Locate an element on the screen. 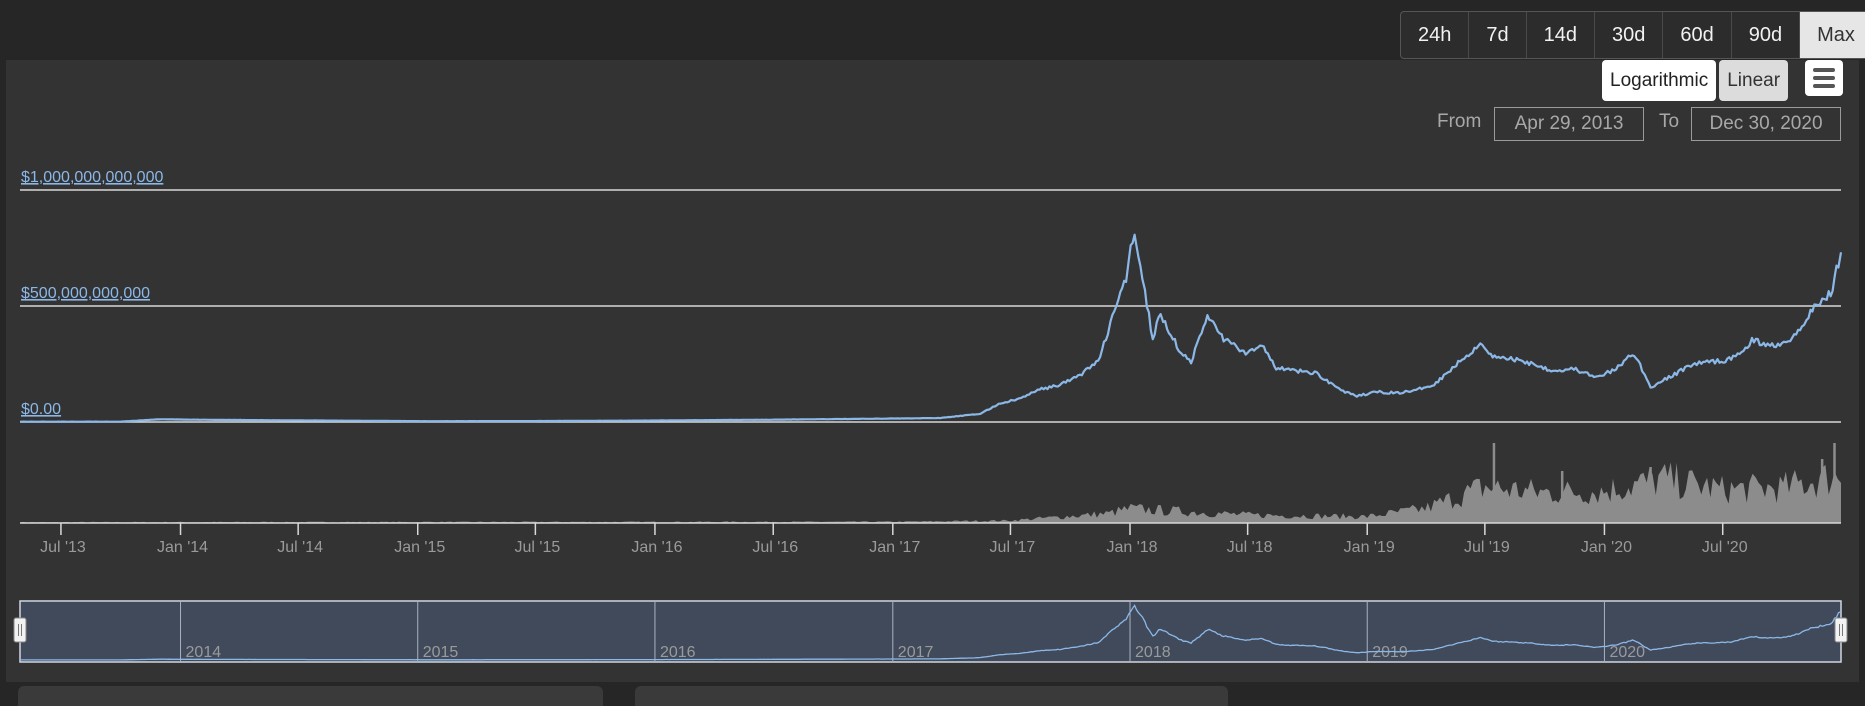 Image resolution: width=1865 pixels, height=706 pixels. navigator-line is located at coordinates (931, 632).